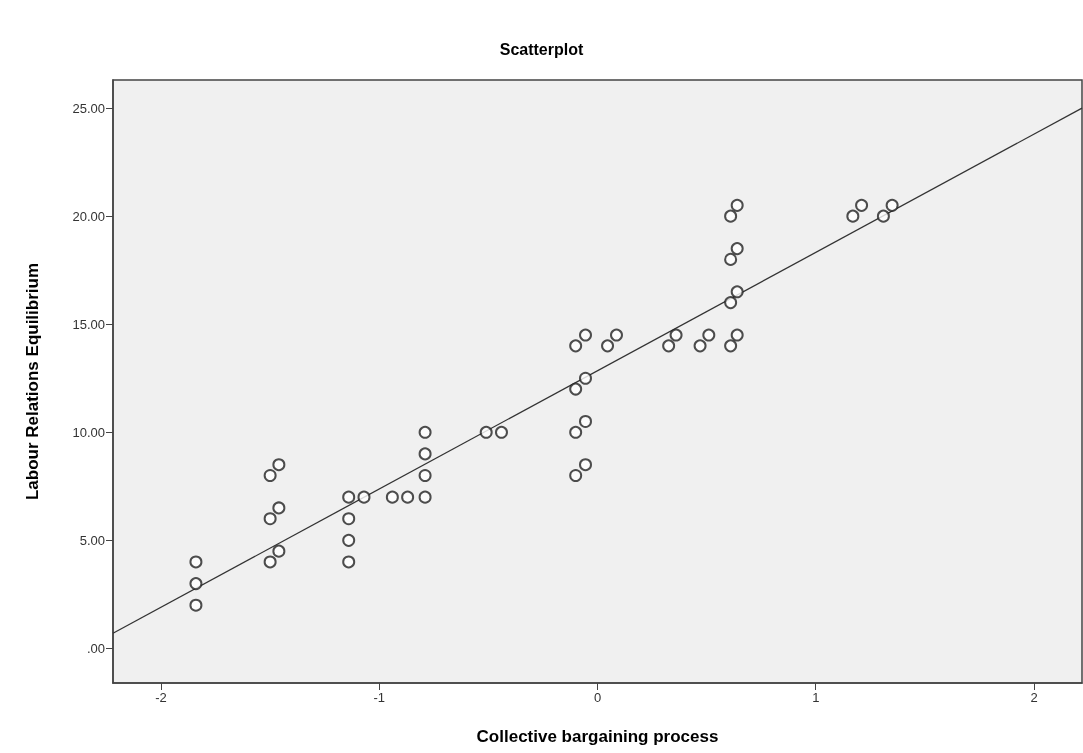 The height and width of the screenshot is (753, 1083). What do you see at coordinates (816, 697) in the screenshot?
I see `x-tick-label: 1` at bounding box center [816, 697].